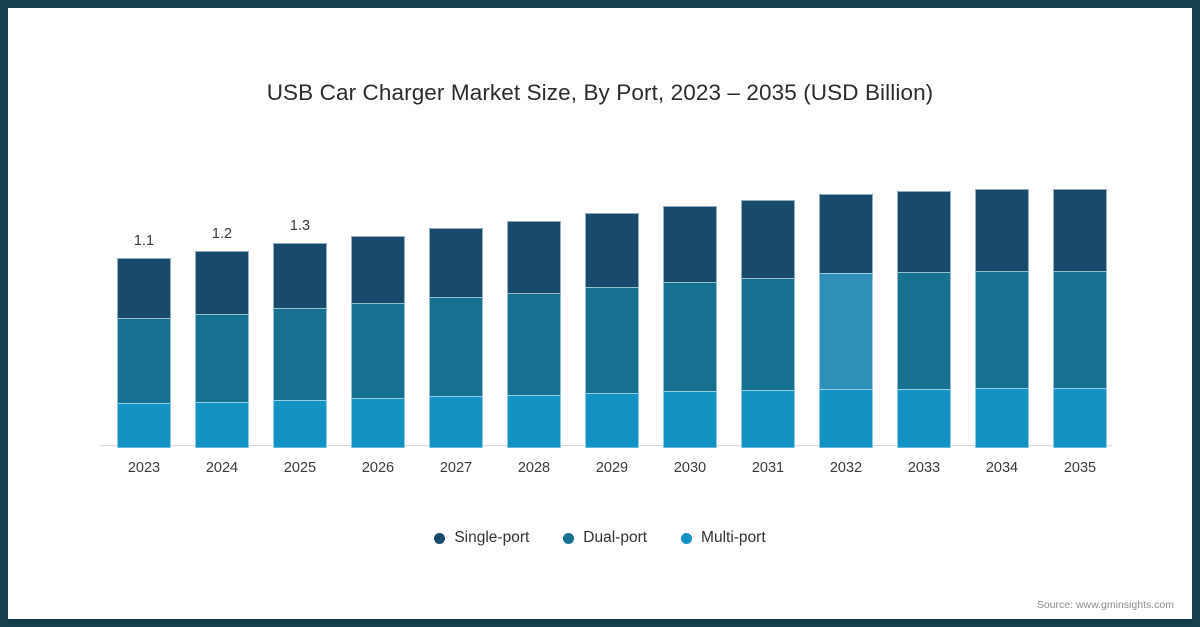  I want to click on x-axis-tick-2026: 2026, so click(378, 468).